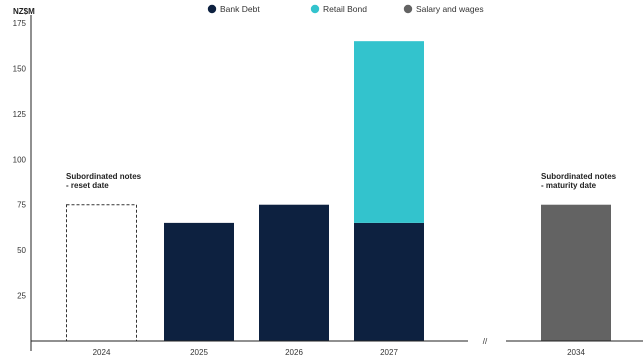 This screenshot has height=359, width=643. I want to click on annotation-2034-line-2: - maturity date, so click(569, 185).